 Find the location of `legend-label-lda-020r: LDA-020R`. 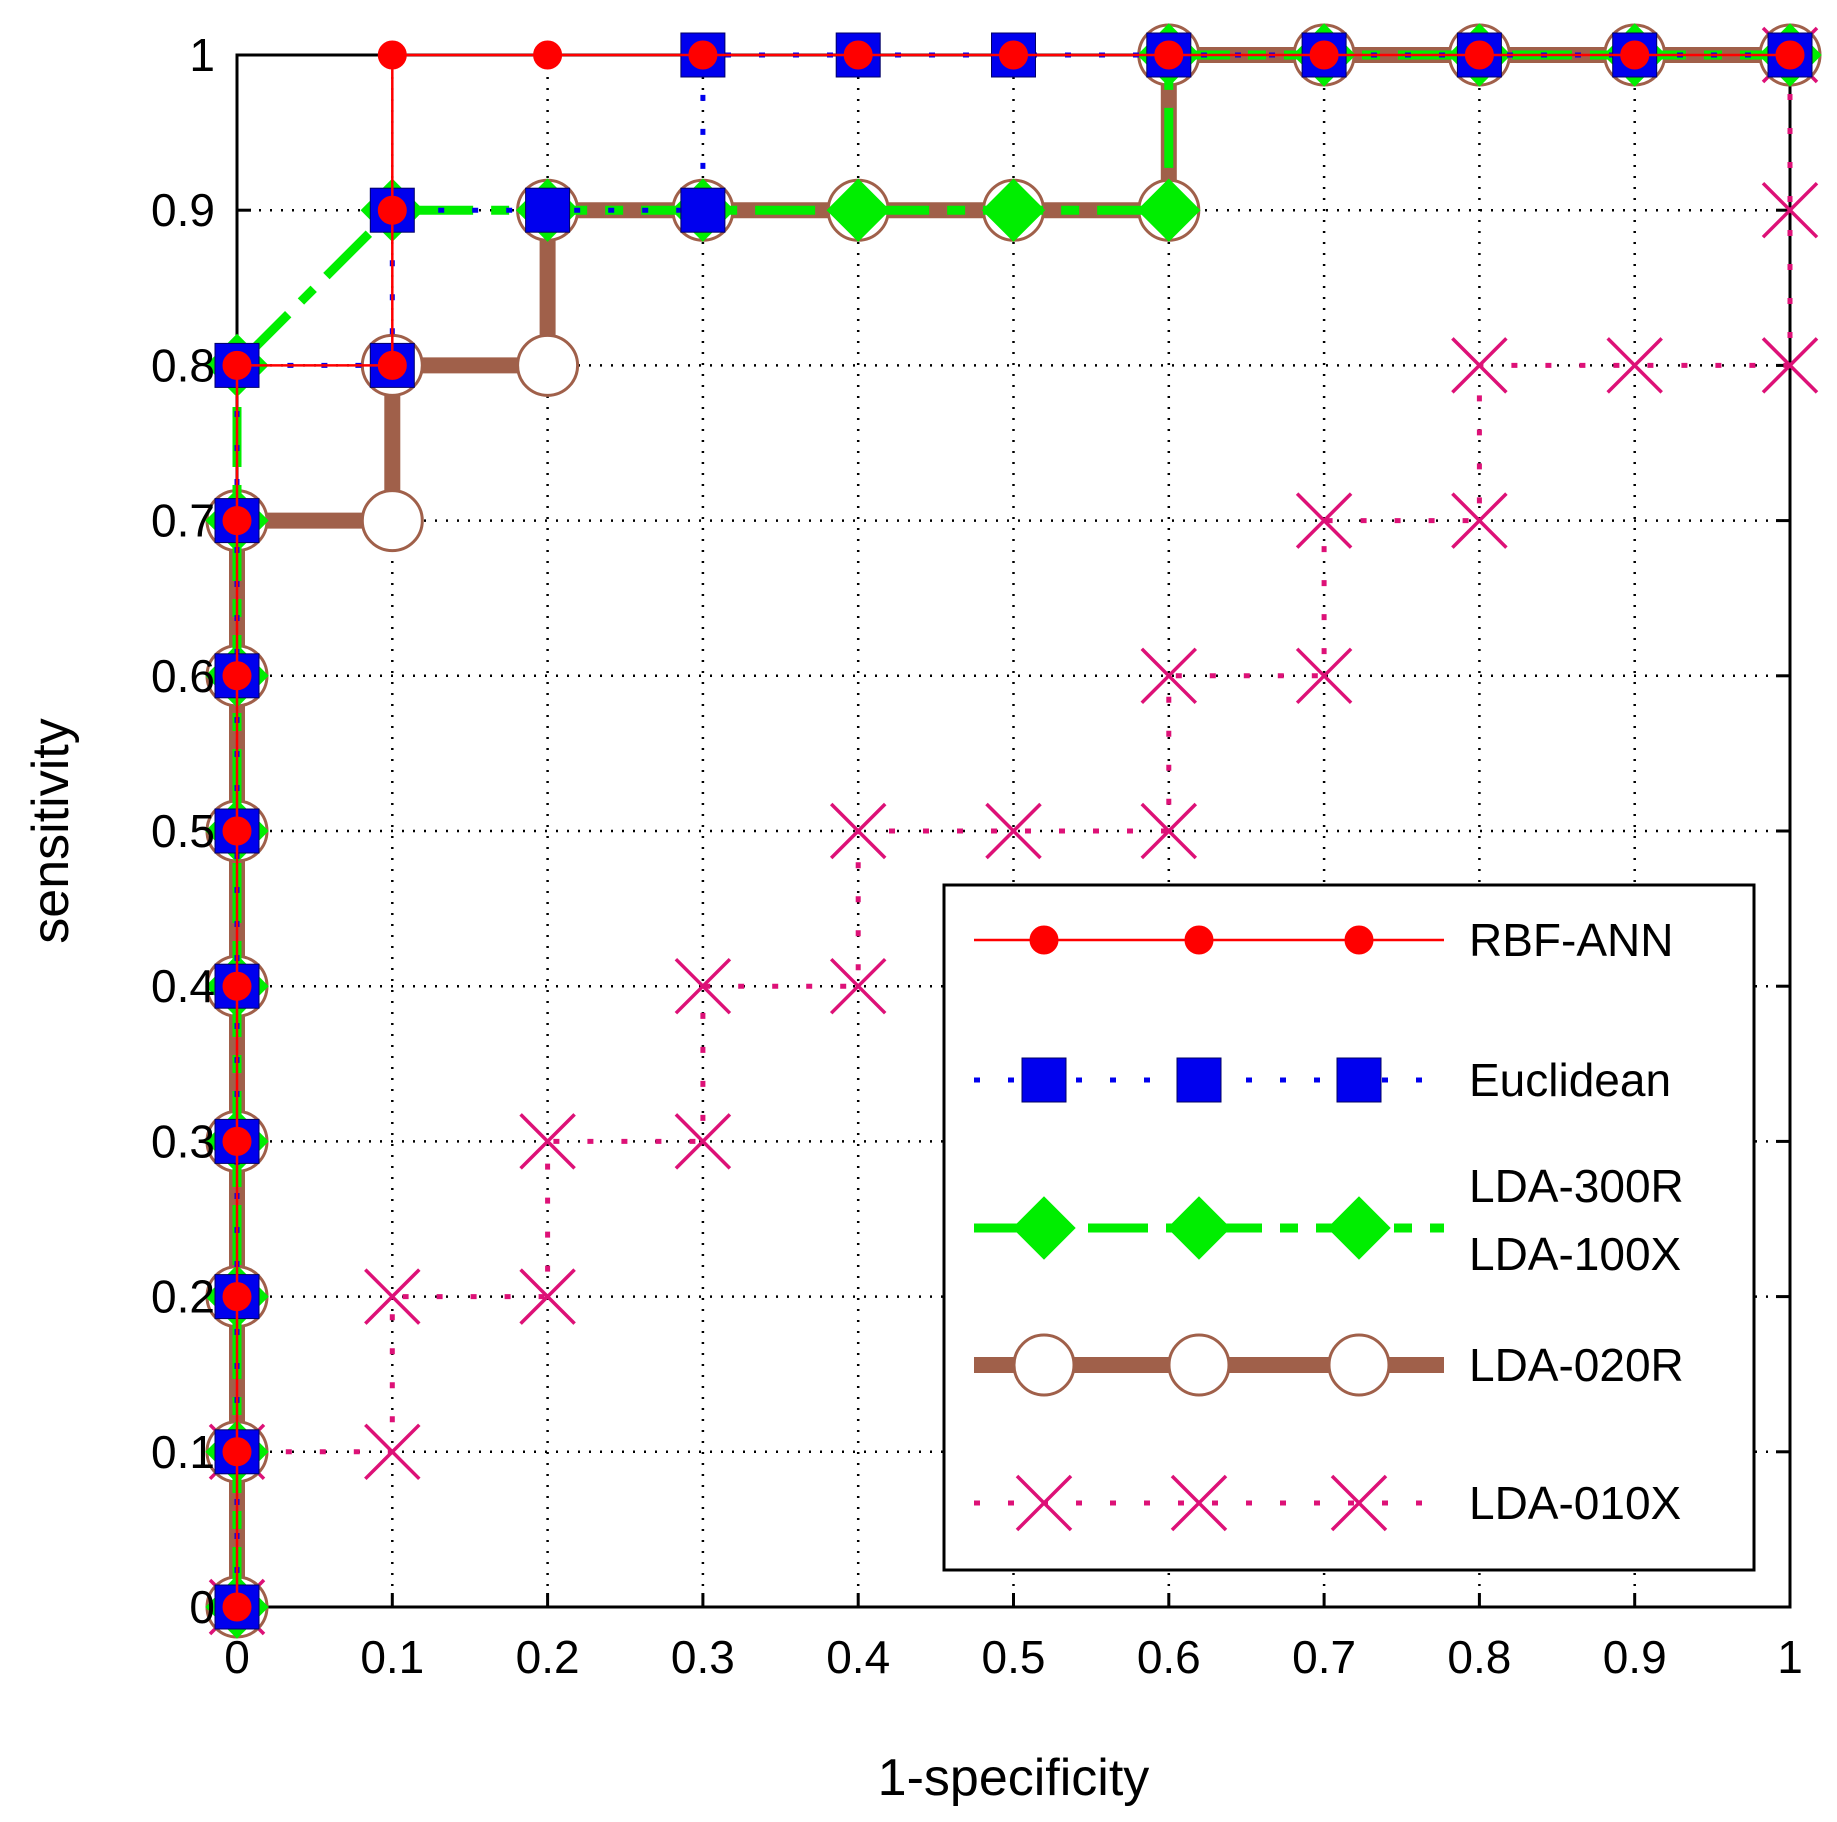

legend-label-lda-020r: LDA-020R is located at coordinates (1576, 1365).